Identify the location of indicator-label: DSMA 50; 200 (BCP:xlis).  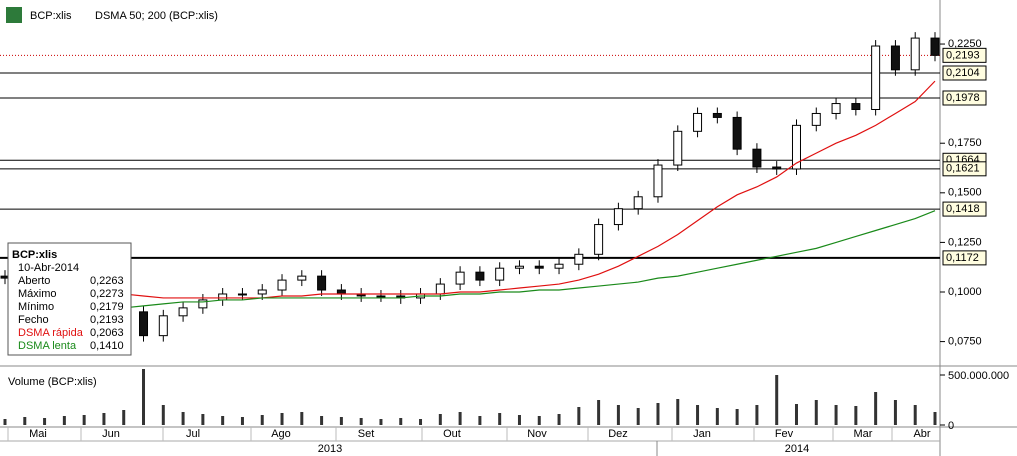
(156, 16).